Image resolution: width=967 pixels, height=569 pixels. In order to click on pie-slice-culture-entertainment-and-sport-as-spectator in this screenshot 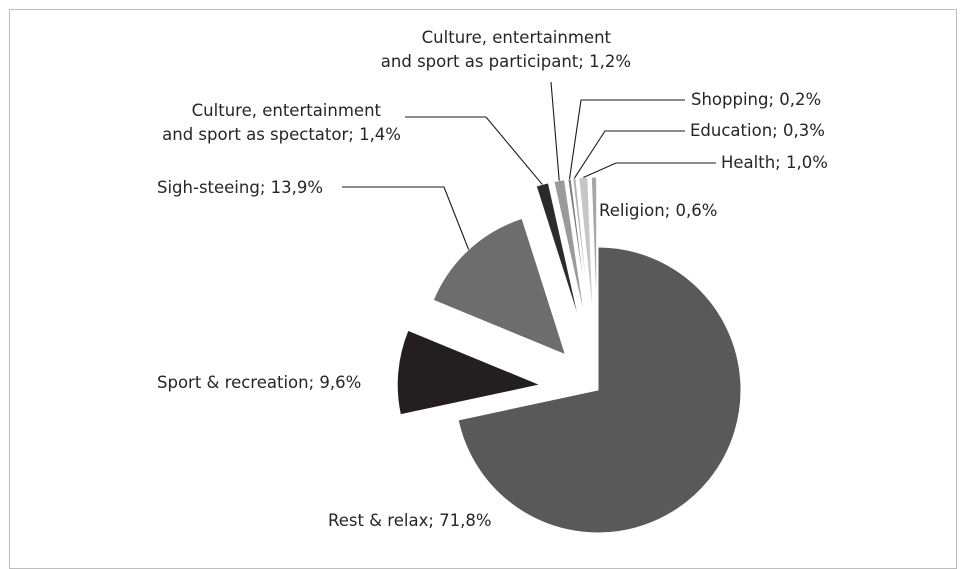, I will do `click(558, 252)`.